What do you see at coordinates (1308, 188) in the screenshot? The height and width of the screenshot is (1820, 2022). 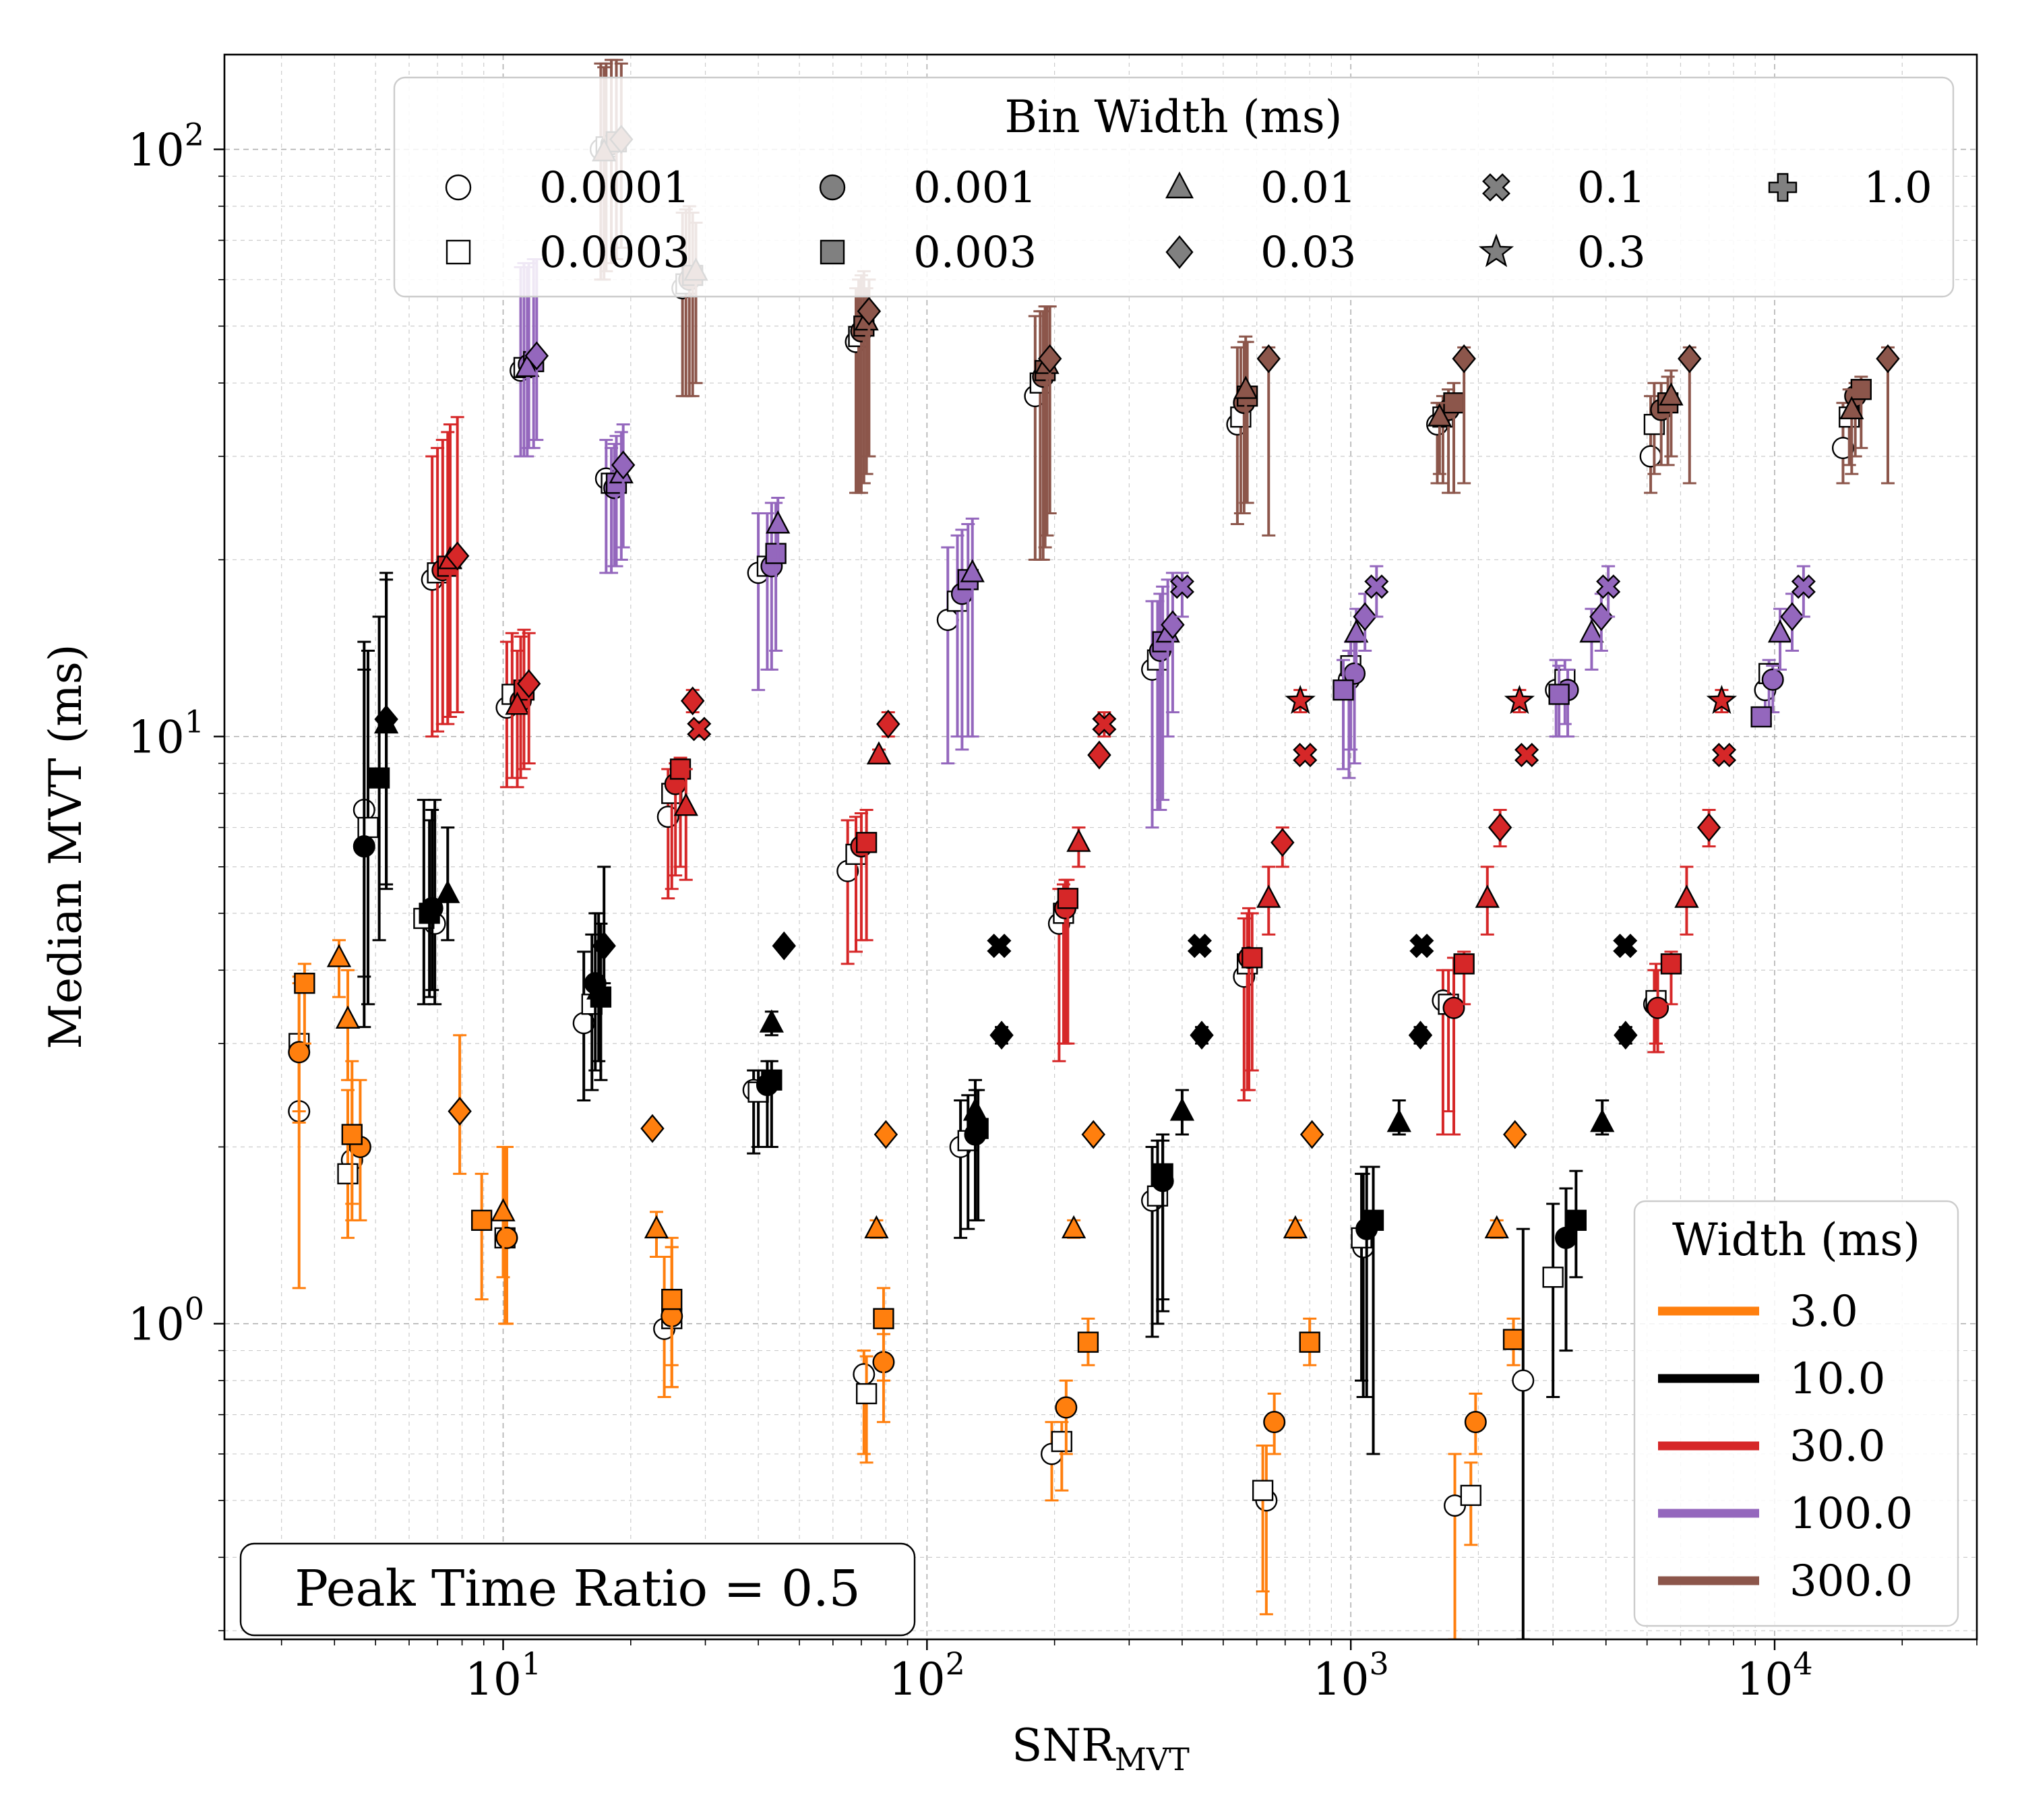 I see `legend-bin-label: 0.01` at bounding box center [1308, 188].